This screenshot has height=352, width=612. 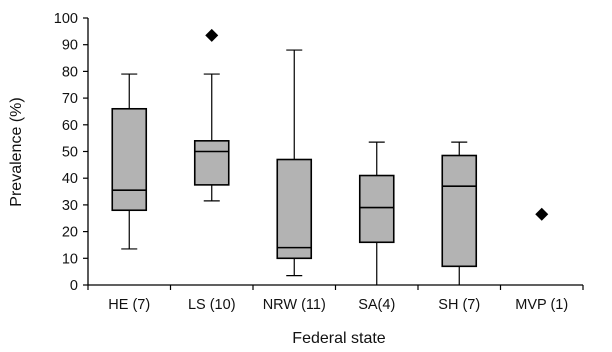 I want to click on y-tick-label: 70, so click(x=70, y=99).